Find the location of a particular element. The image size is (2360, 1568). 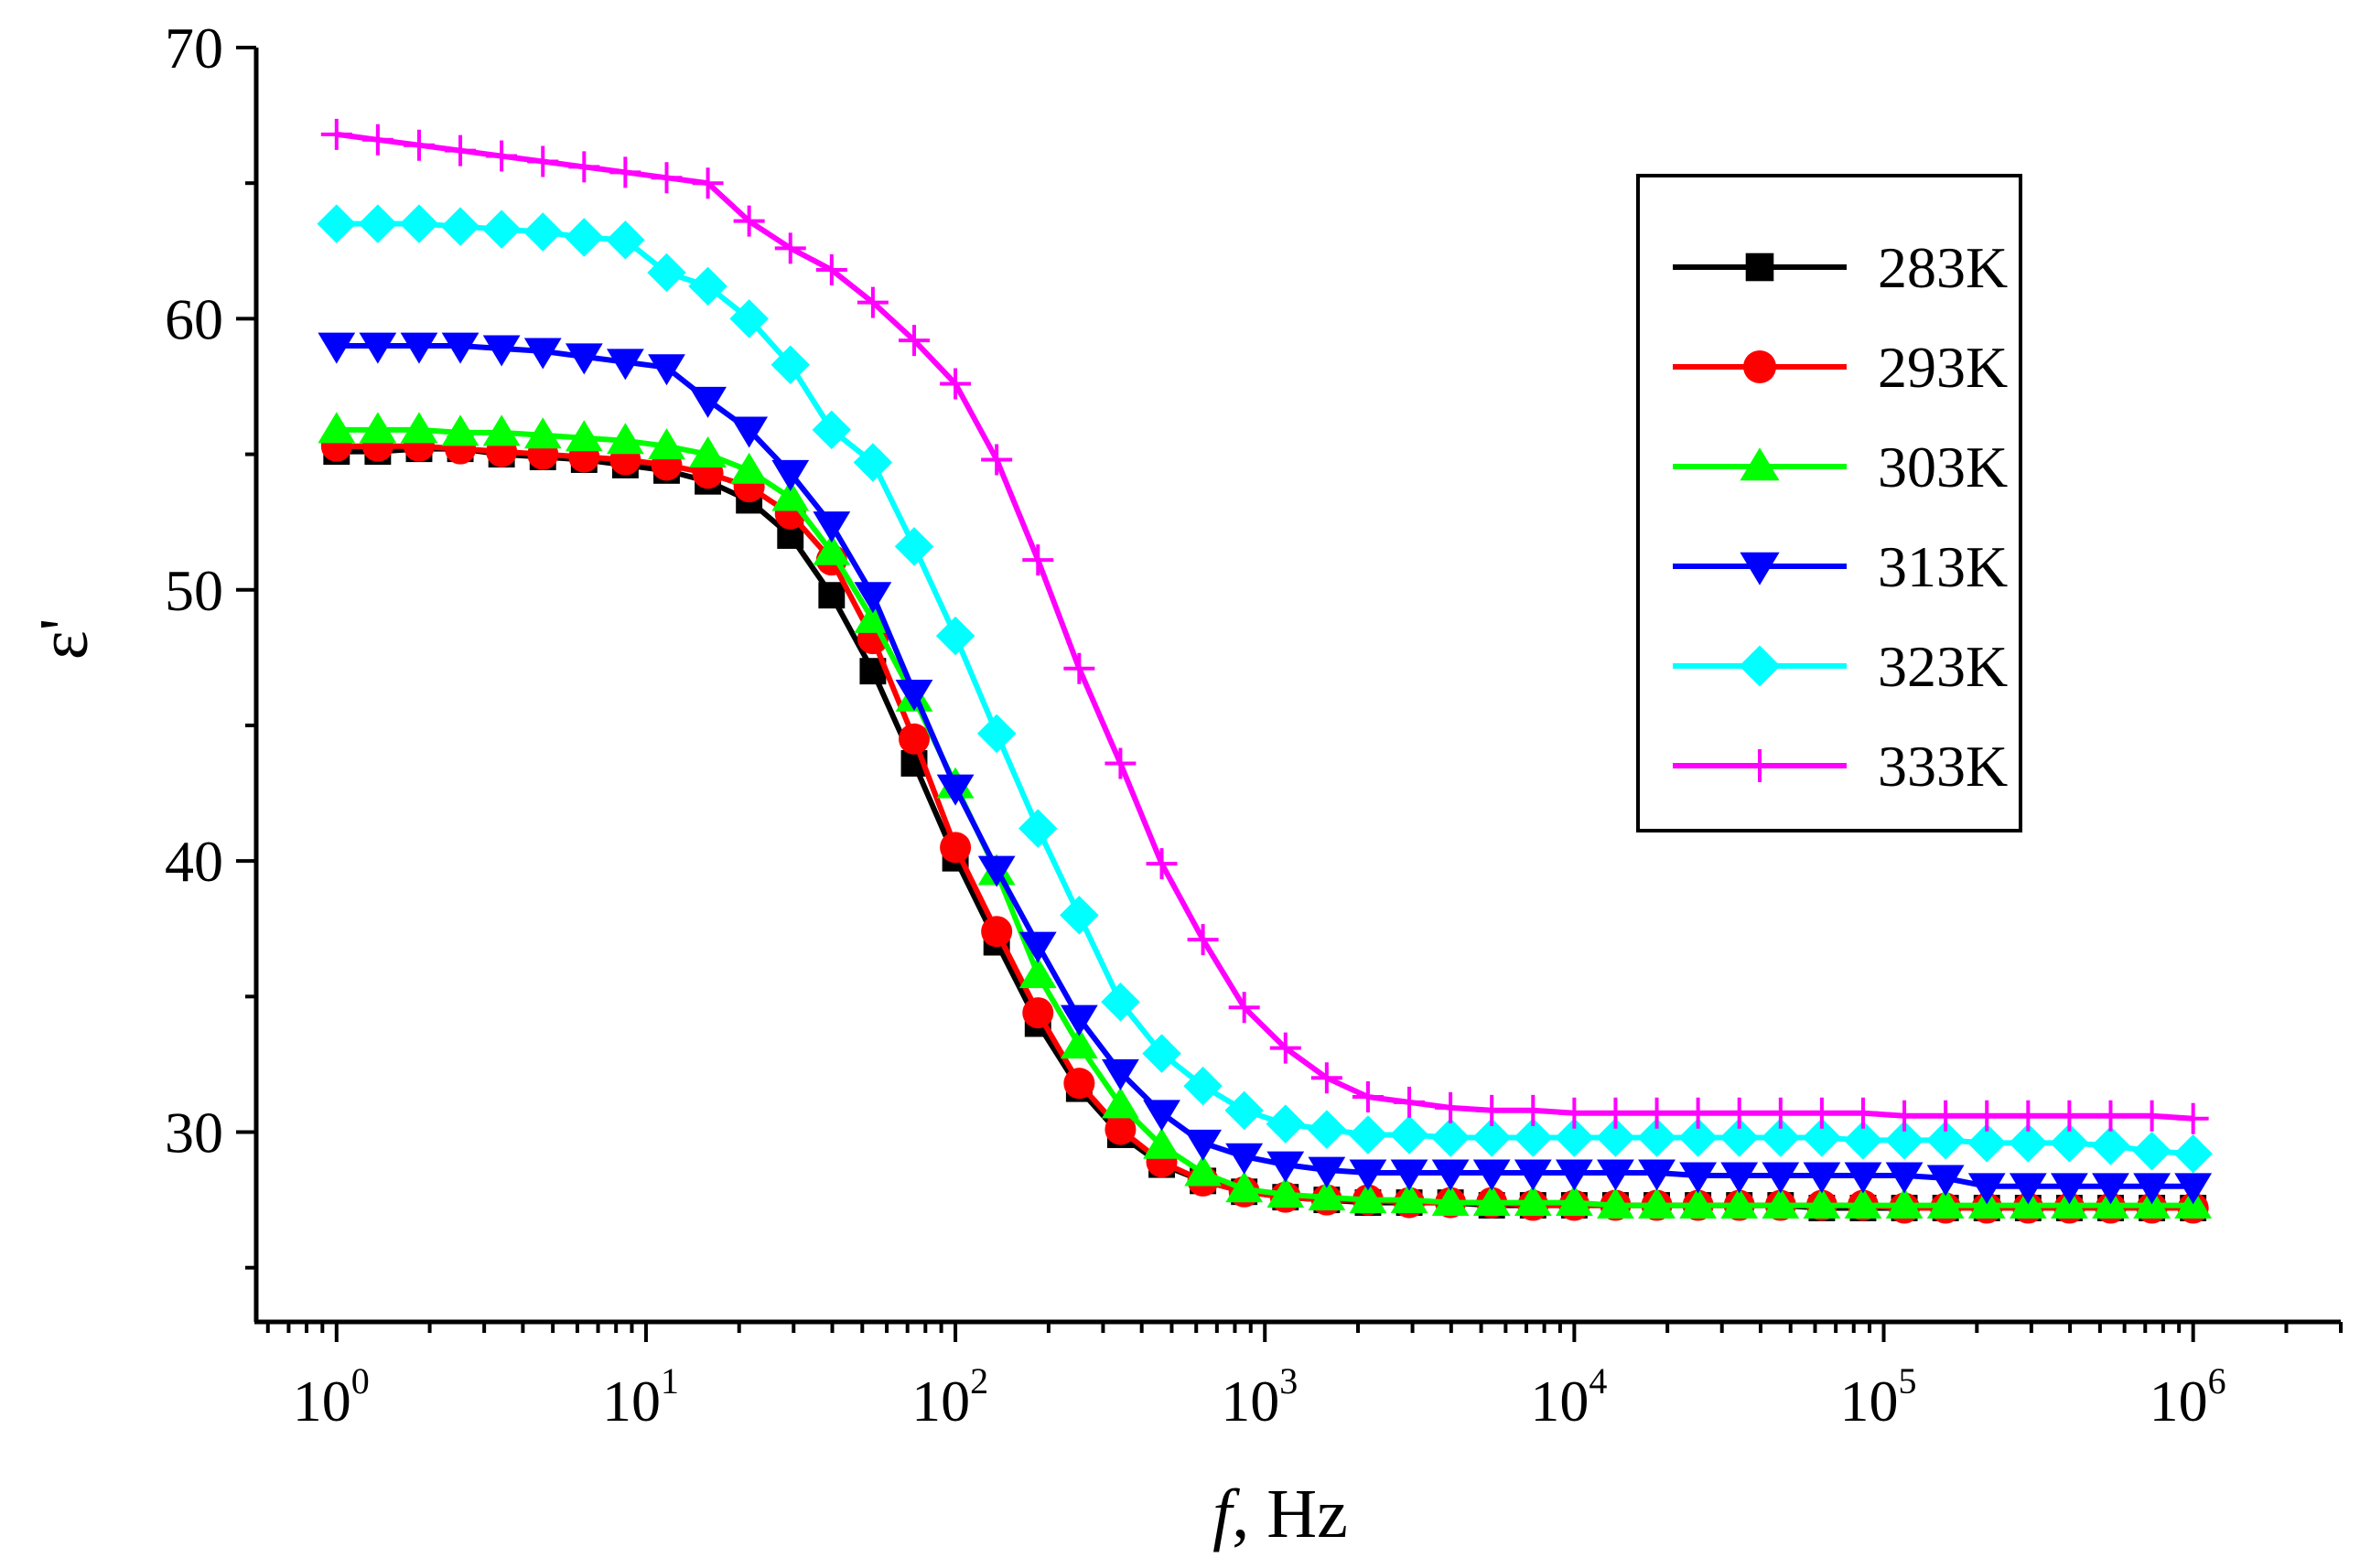

y-axis-title: ε' is located at coordinates (64, 639).